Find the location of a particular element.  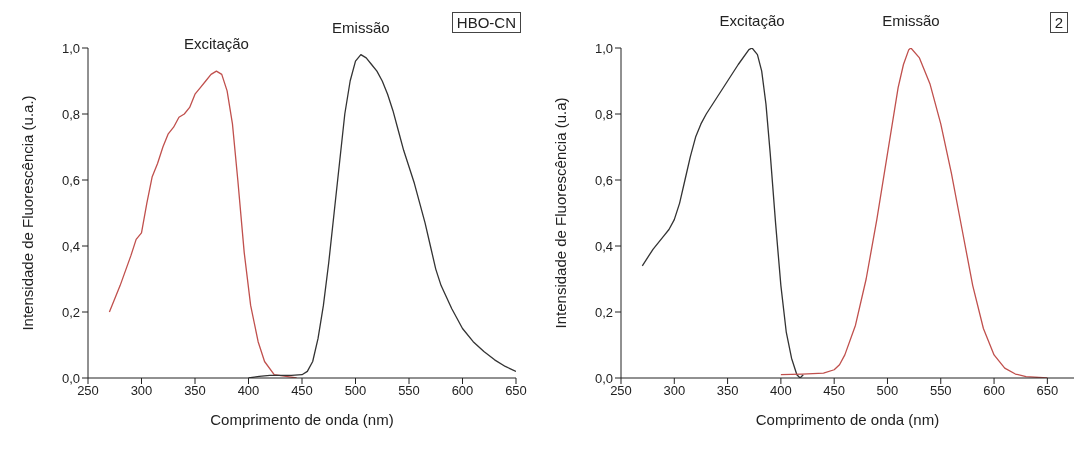

text: 2 is located at coordinates (1058, 22).